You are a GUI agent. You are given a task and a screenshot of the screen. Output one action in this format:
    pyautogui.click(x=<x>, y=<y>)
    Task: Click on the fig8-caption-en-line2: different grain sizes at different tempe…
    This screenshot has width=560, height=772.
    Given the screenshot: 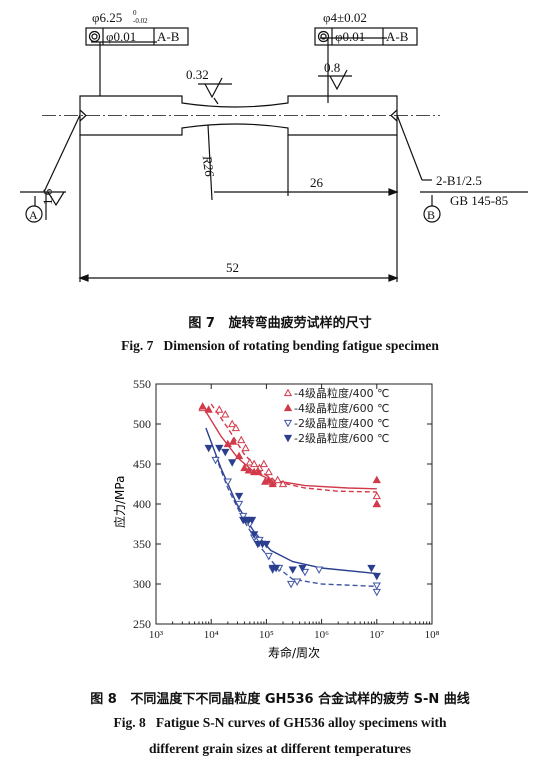 What is the action you would take?
    pyautogui.click(x=280, y=748)
    